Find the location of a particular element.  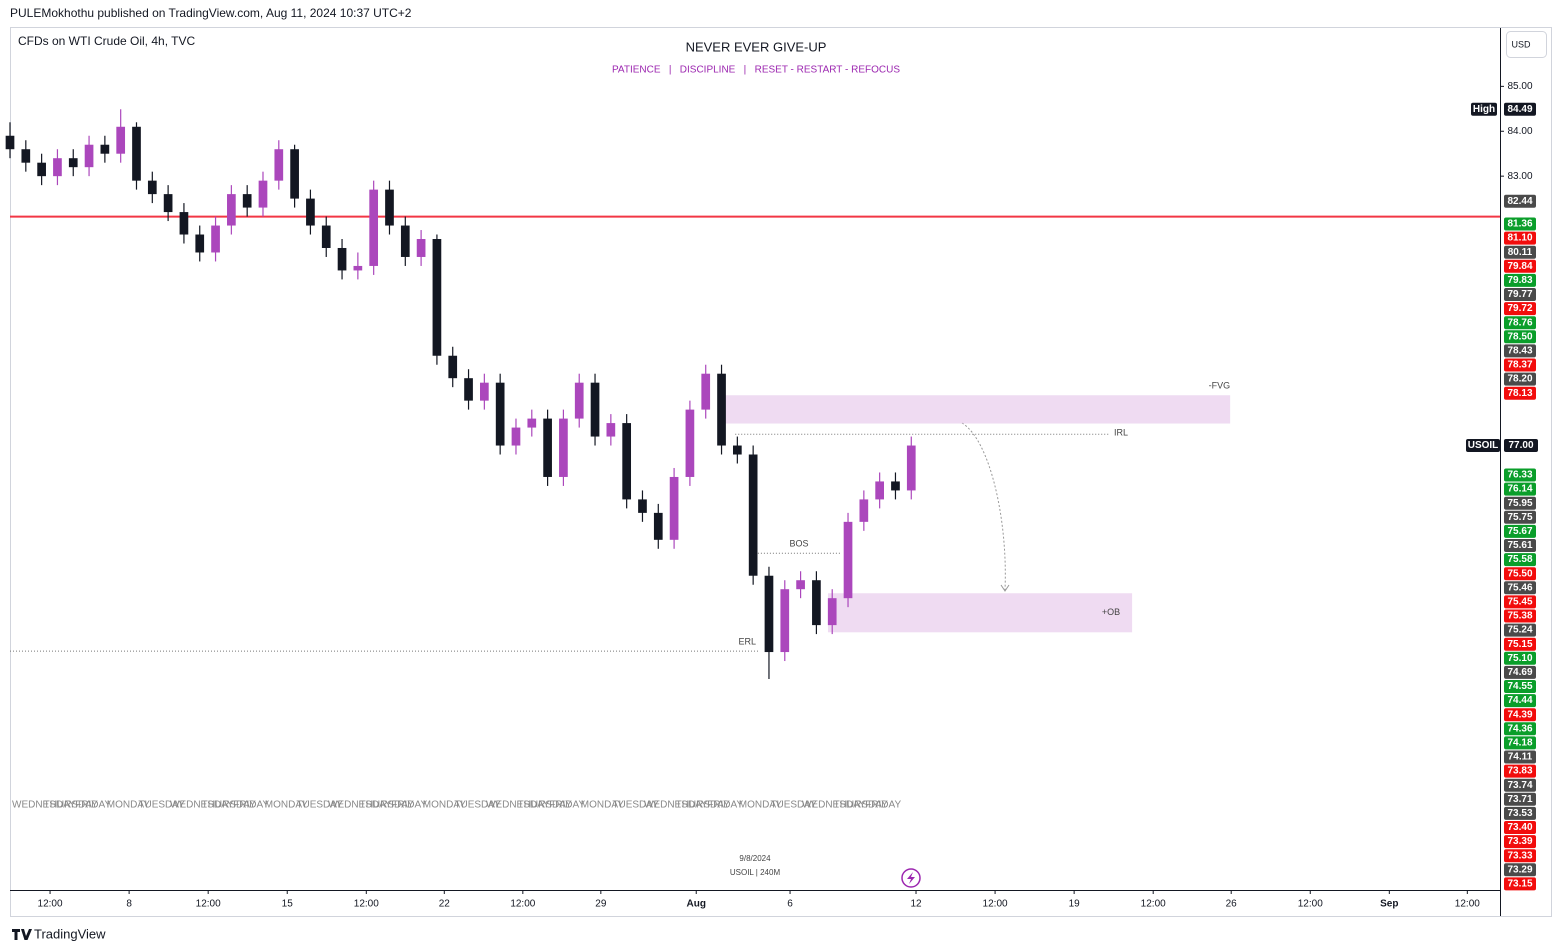

last-price-value-box is located at coordinates (1521, 446).